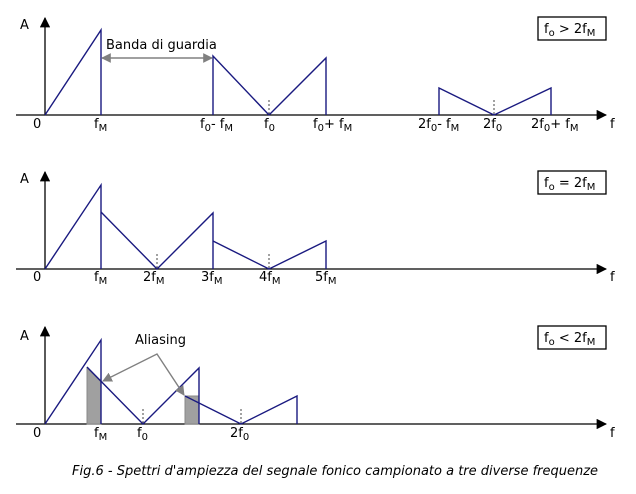 This screenshot has height=494, width=636. I want to click on tick-2fm: 2fM, so click(154, 278).